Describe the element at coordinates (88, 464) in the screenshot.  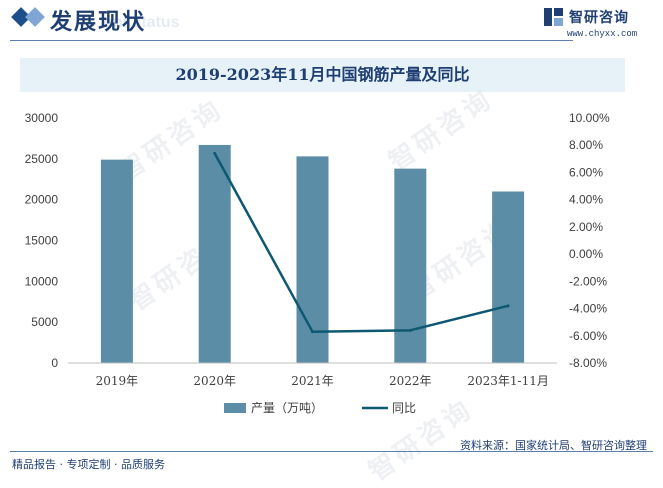
I see `footer-slogan: 精品报告 · 专项定制 · 品质服务` at that location.